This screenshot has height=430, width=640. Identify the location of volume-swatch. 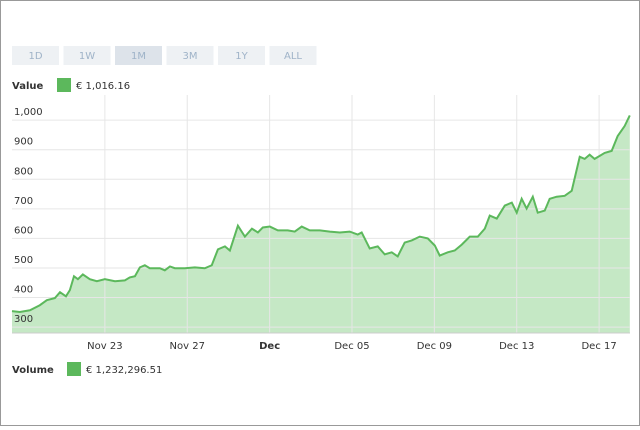
(74, 369).